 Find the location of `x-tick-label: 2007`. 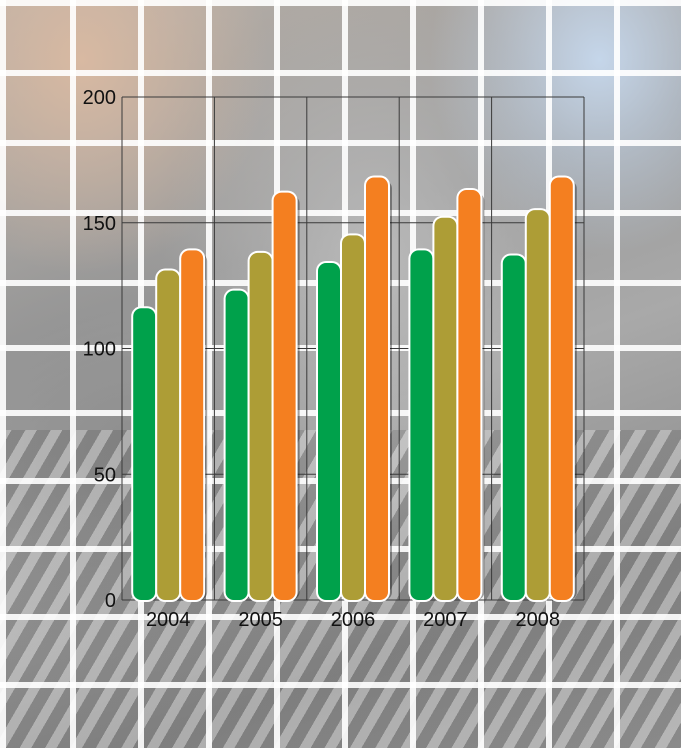

x-tick-label: 2007 is located at coordinates (445, 620).